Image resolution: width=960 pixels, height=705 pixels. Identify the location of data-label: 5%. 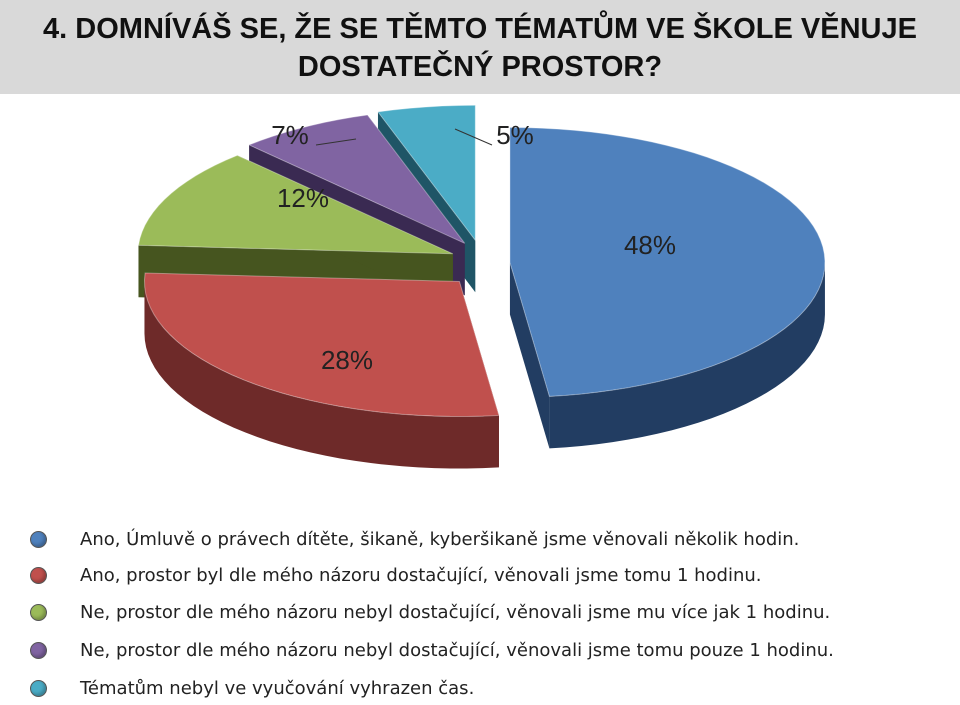
(515, 135).